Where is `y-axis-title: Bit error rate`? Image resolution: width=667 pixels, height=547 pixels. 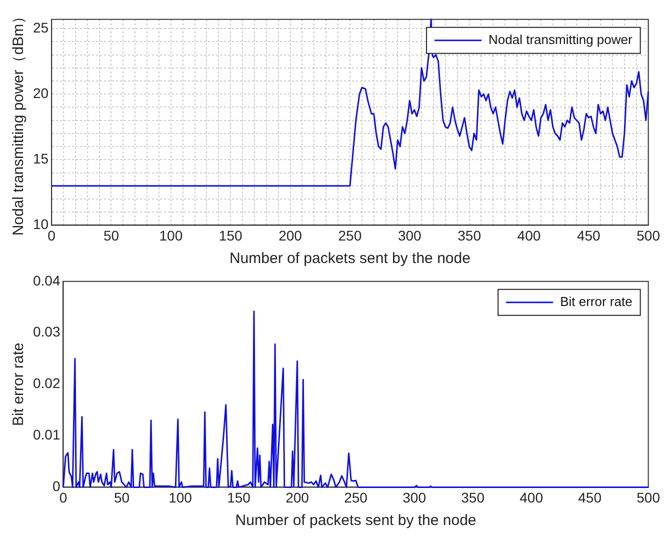 y-axis-title: Bit error rate is located at coordinates (19, 384).